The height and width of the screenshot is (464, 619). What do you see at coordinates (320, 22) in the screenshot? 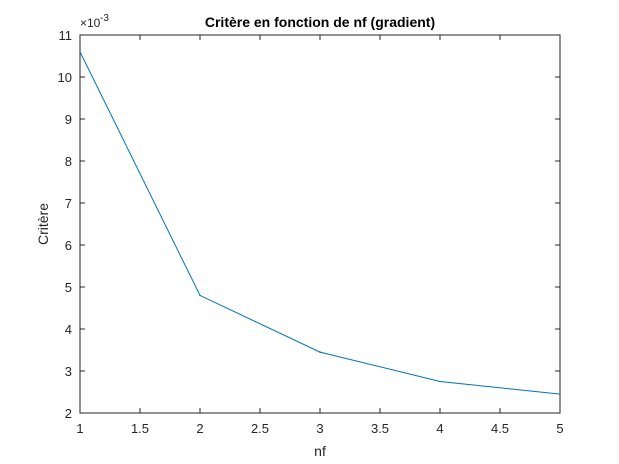
I see `chart-title: Critère en fonction de nf (gradient)` at bounding box center [320, 22].